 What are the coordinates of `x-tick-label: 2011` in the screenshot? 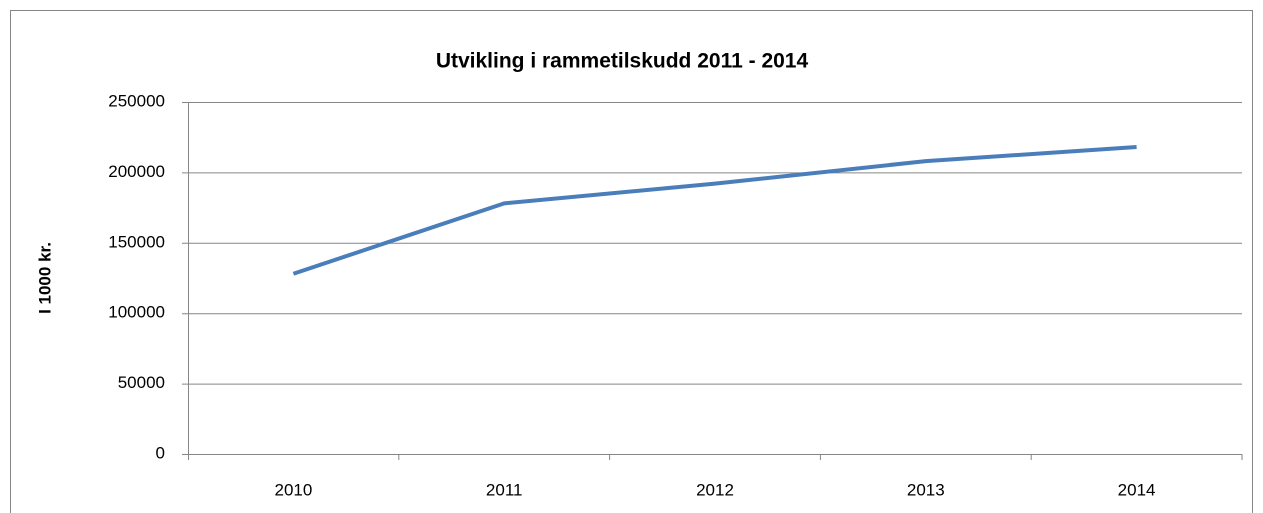 It's located at (504, 489).